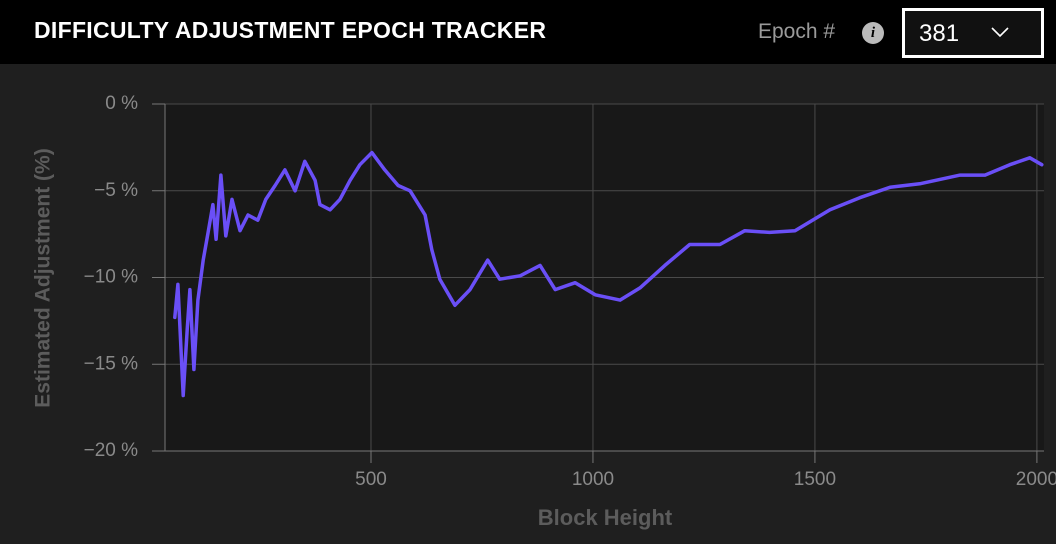 The width and height of the screenshot is (1056, 544). I want to click on y-tick-label: −20 %, so click(111, 450).